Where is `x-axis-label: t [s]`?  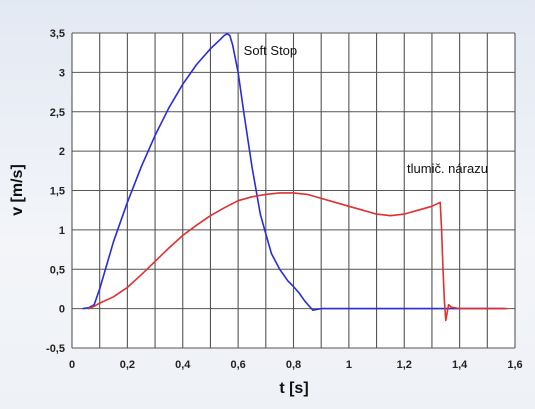
x-axis-label: t [s] is located at coordinates (293, 388).